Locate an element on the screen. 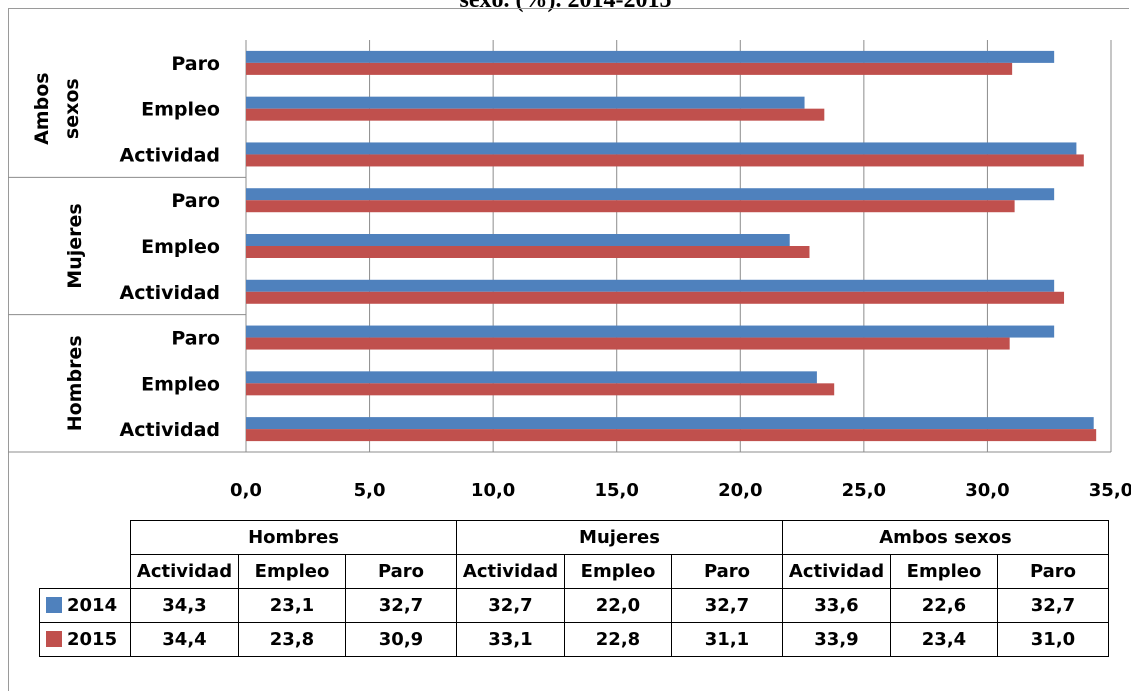  x-tick-label: 25,0 is located at coordinates (864, 490).